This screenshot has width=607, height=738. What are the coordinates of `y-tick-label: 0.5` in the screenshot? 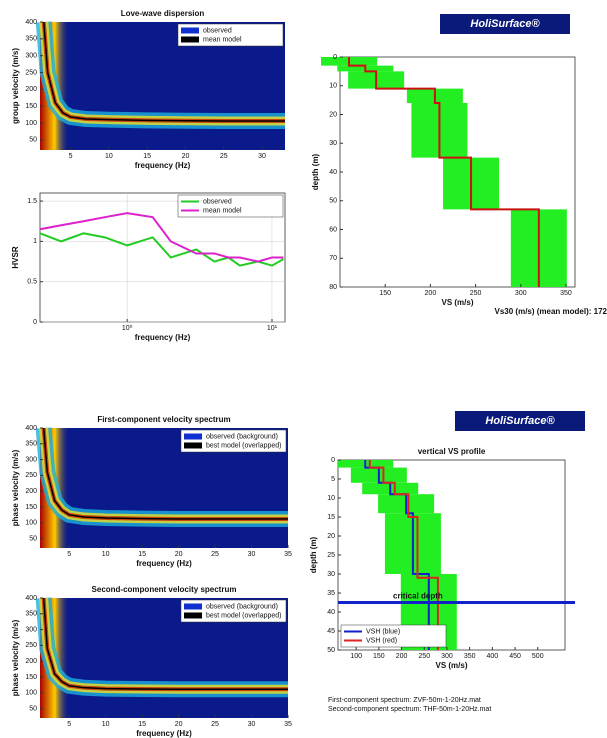 It's located at (32, 282).